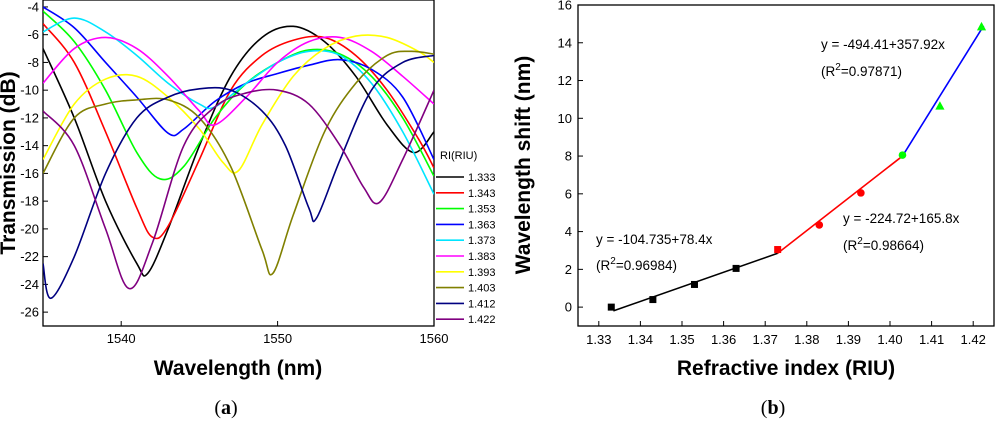  I want to click on y-tick-label-a: -24, so click(29, 284).